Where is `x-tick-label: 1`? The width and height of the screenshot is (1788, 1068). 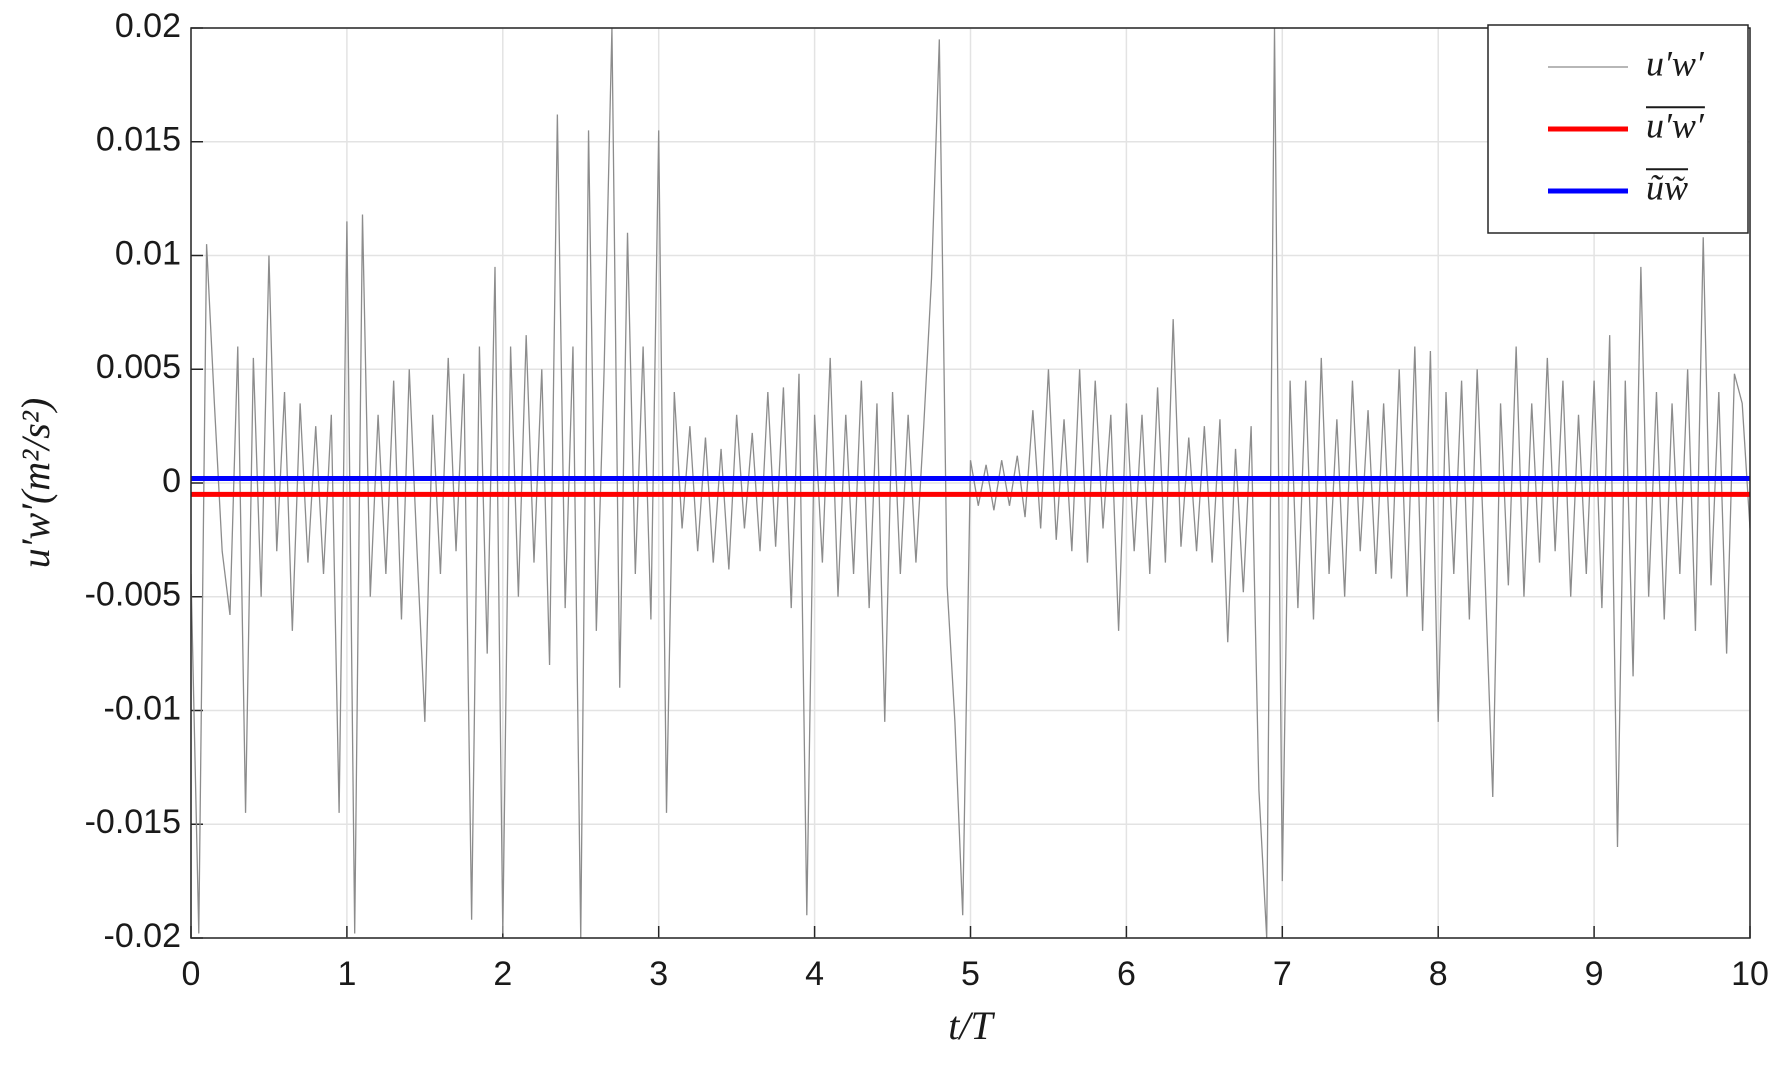 x-tick-label: 1 is located at coordinates (346, 974).